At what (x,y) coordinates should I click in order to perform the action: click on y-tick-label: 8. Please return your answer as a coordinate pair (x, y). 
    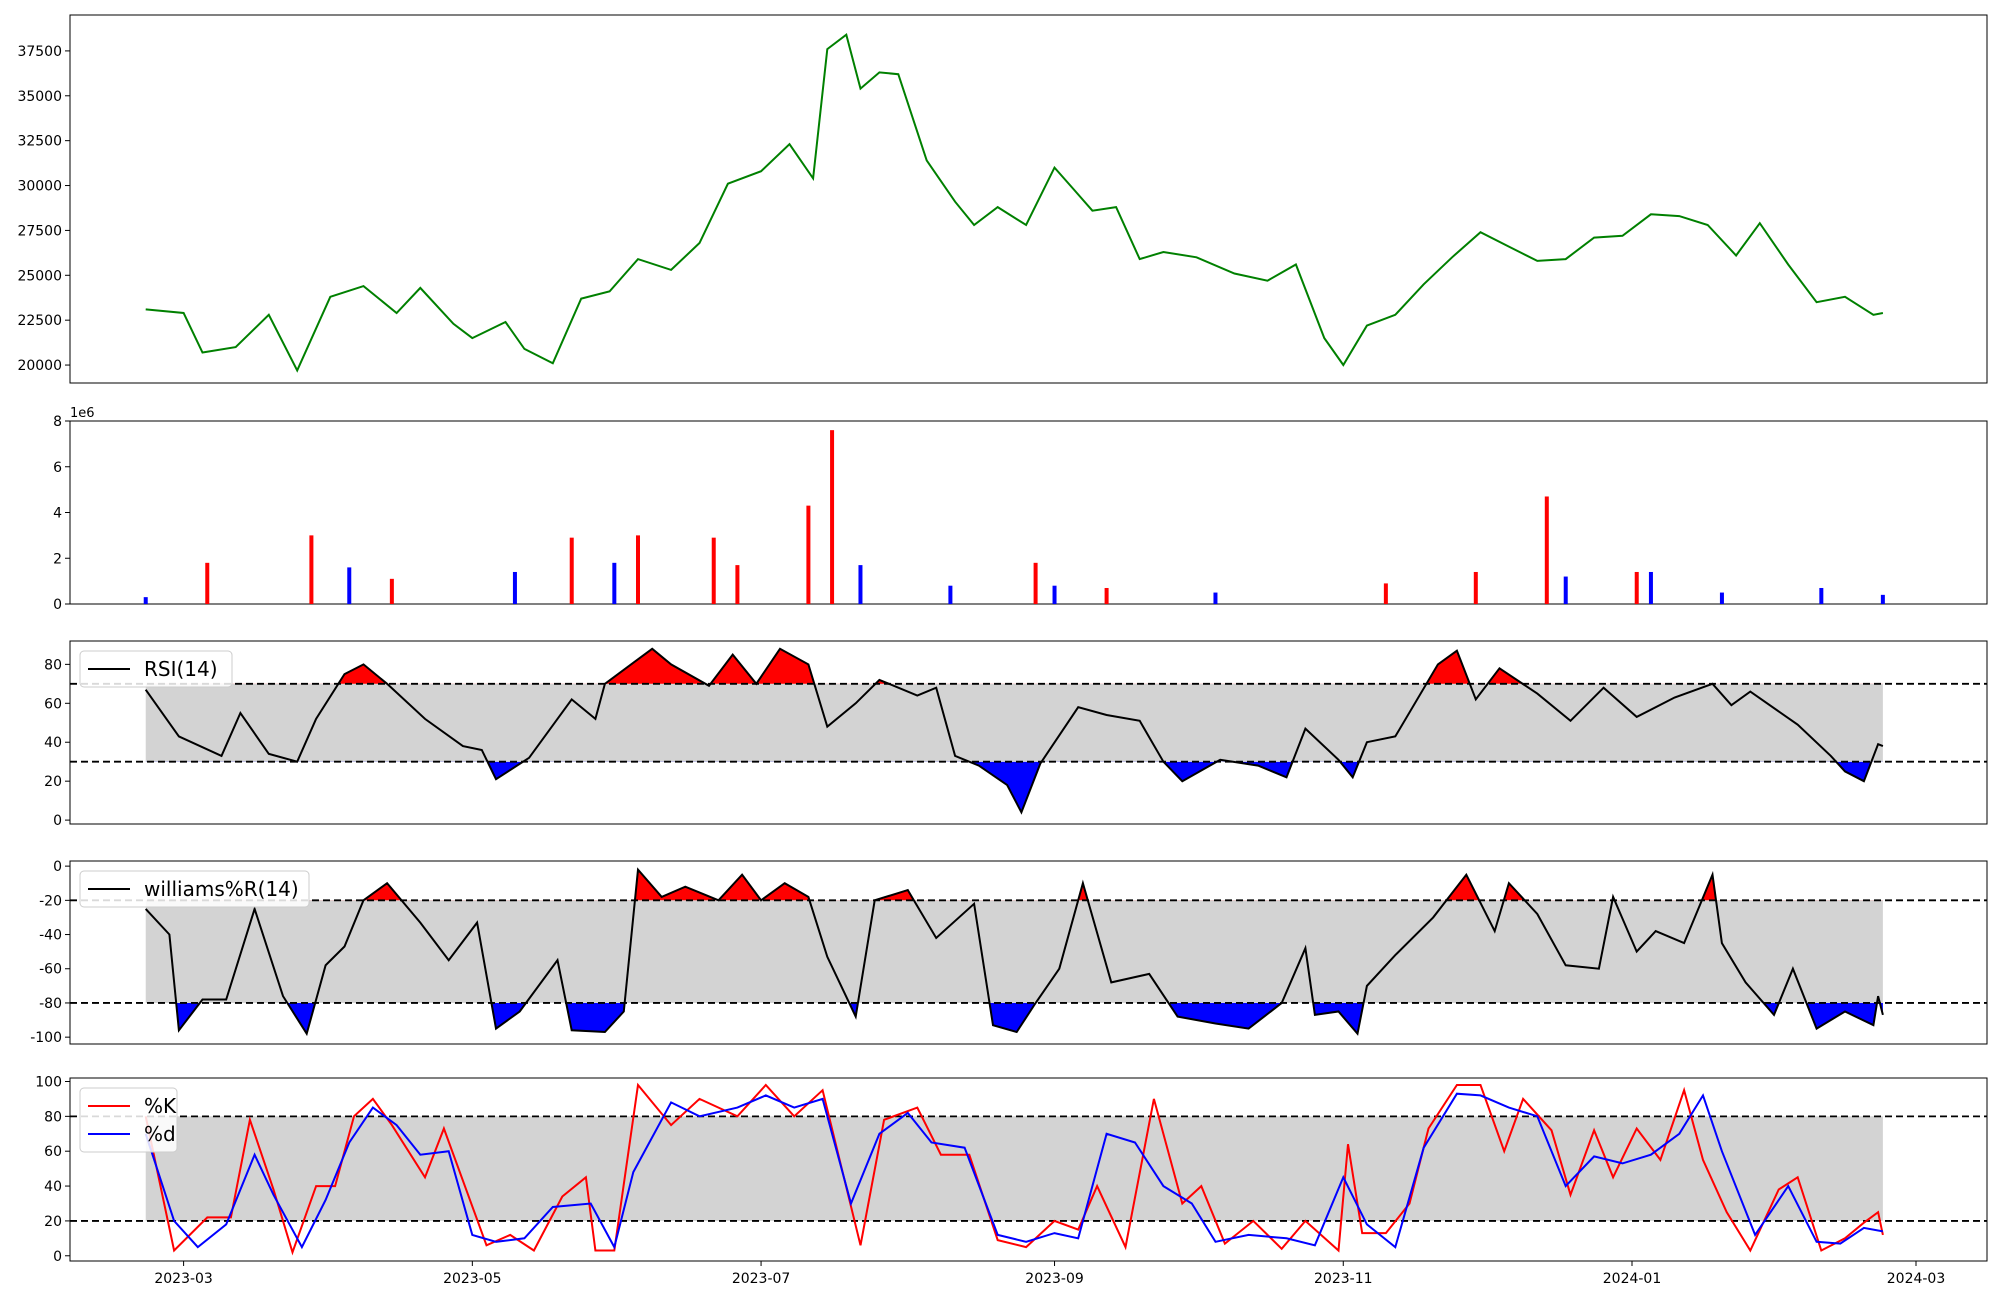
    Looking at the image, I should click on (57, 422).